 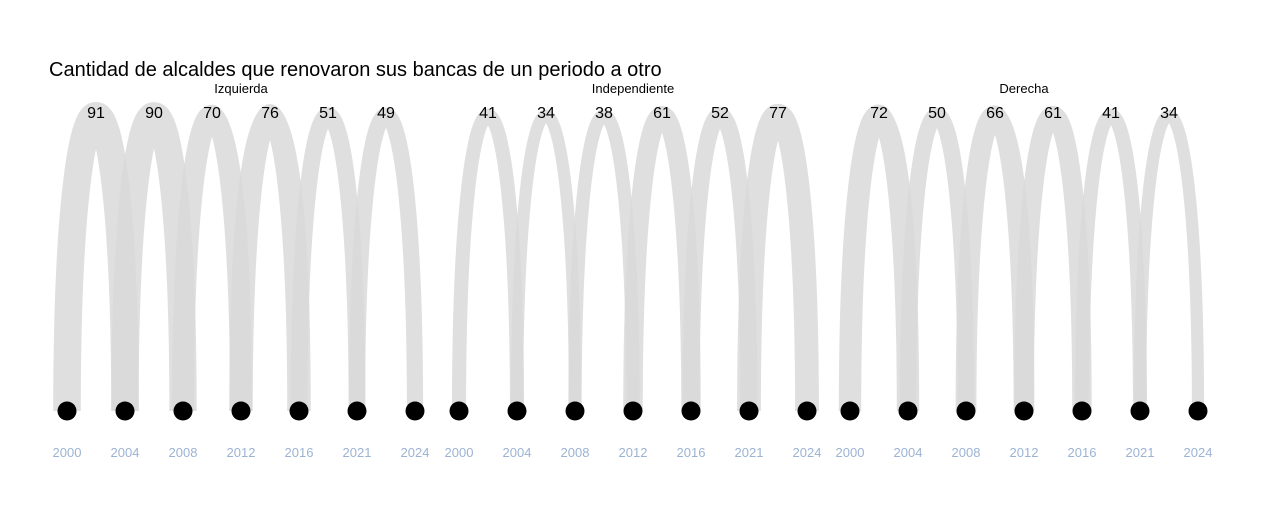 What do you see at coordinates (357, 411) in the screenshot?
I see `node-izquierda-2021` at bounding box center [357, 411].